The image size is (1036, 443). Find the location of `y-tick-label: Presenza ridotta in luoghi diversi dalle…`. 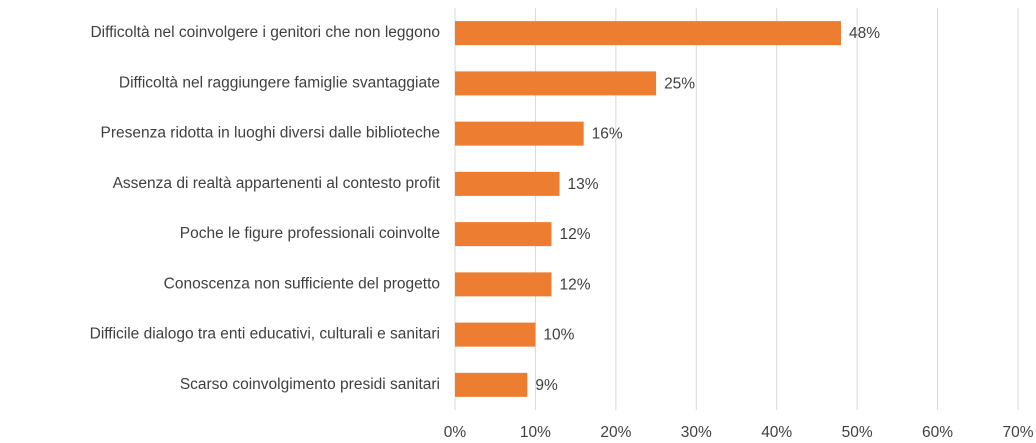

y-tick-label: Presenza ridotta in luoghi diversi dalle… is located at coordinates (270, 133).